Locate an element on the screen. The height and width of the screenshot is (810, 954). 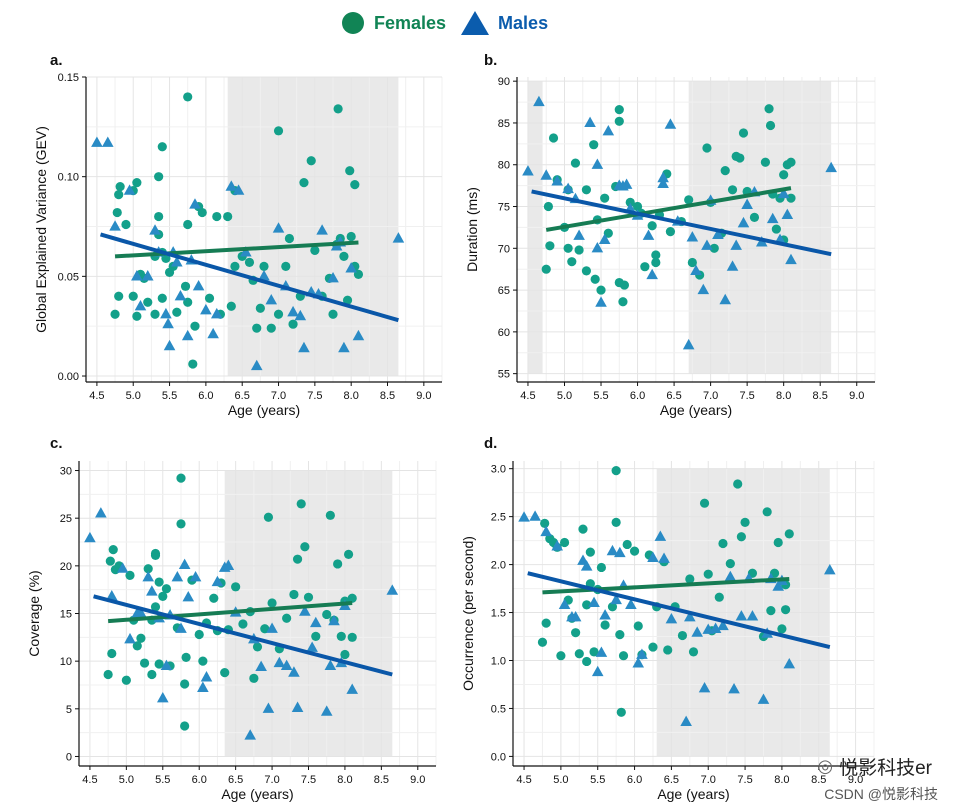
x-tick-label: 9.0 is located at coordinates (856, 396).